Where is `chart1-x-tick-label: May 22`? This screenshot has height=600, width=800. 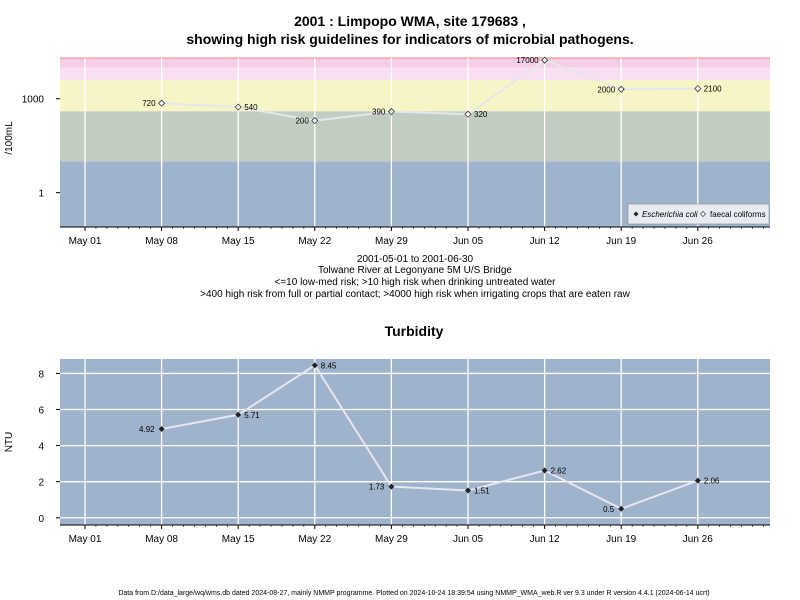 chart1-x-tick-label: May 22 is located at coordinates (314, 241).